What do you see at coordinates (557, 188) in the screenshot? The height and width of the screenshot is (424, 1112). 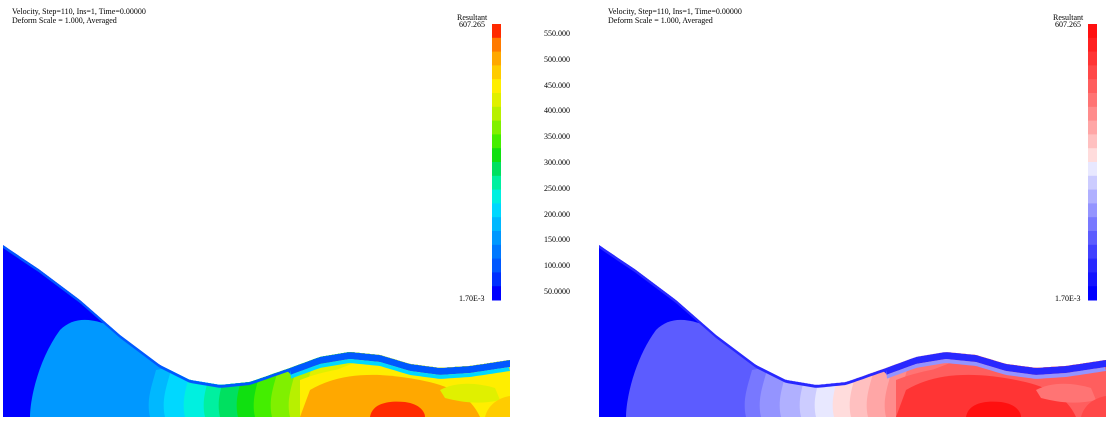 I see `legend-tick-label: 250.000` at bounding box center [557, 188].